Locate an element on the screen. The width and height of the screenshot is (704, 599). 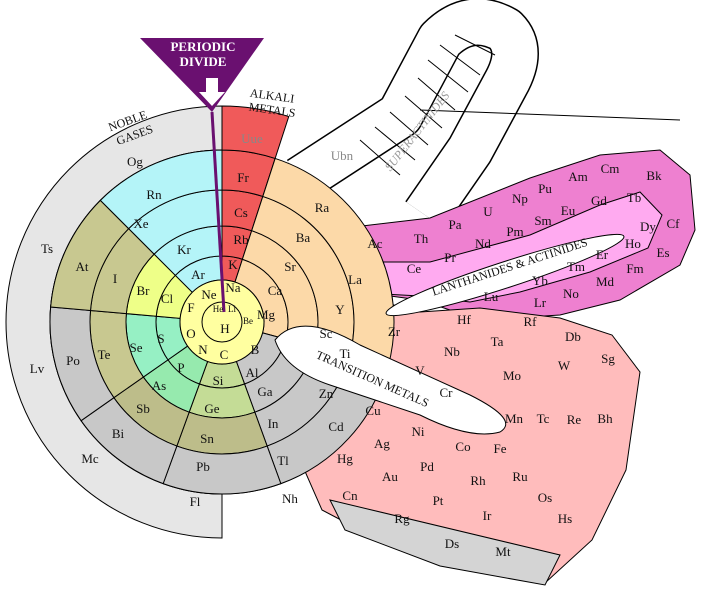
element-symbol: Xe is located at coordinates (140, 223).